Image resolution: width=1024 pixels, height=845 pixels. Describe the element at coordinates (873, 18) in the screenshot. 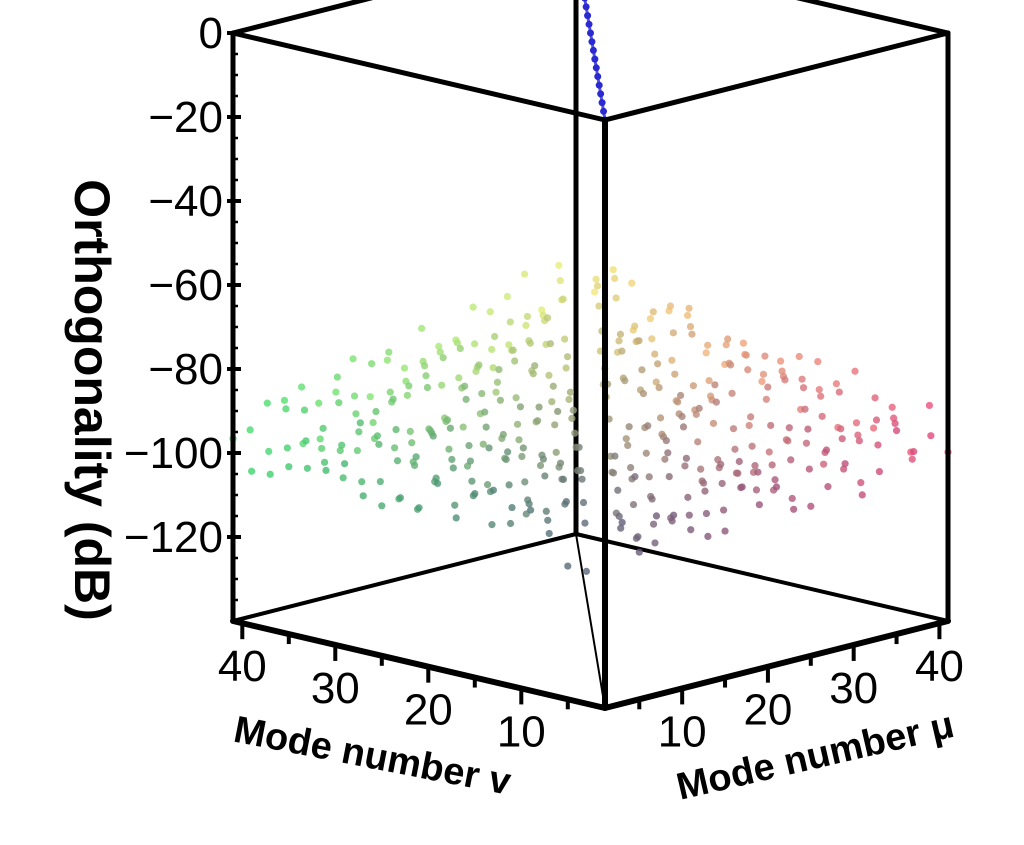

I see `box-edge-top-back-mu` at that location.